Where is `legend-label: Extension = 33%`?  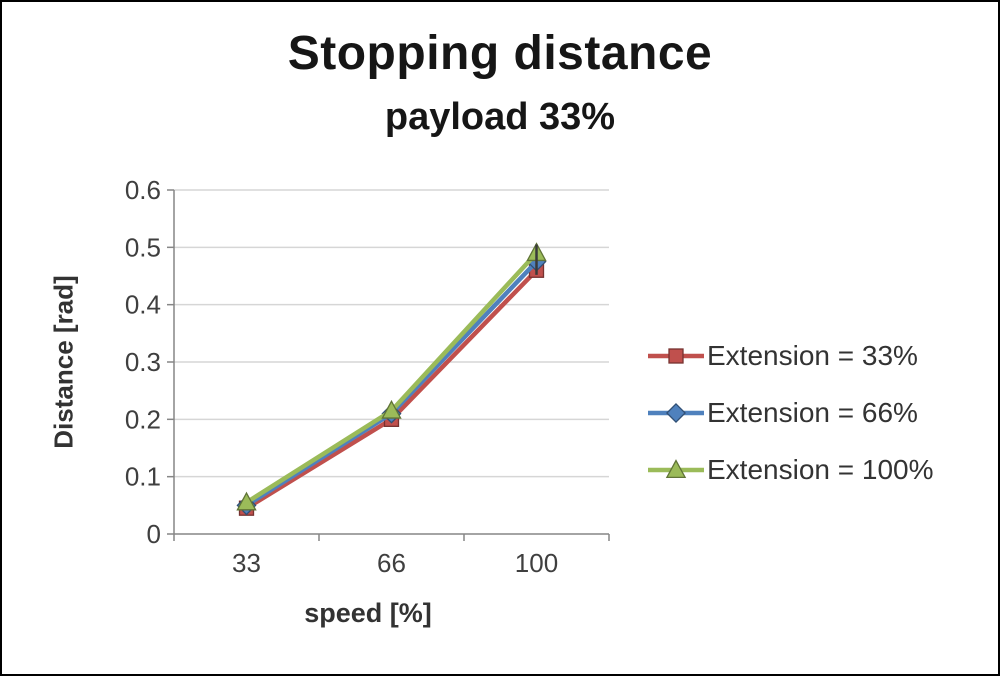 legend-label: Extension = 33% is located at coordinates (812, 355).